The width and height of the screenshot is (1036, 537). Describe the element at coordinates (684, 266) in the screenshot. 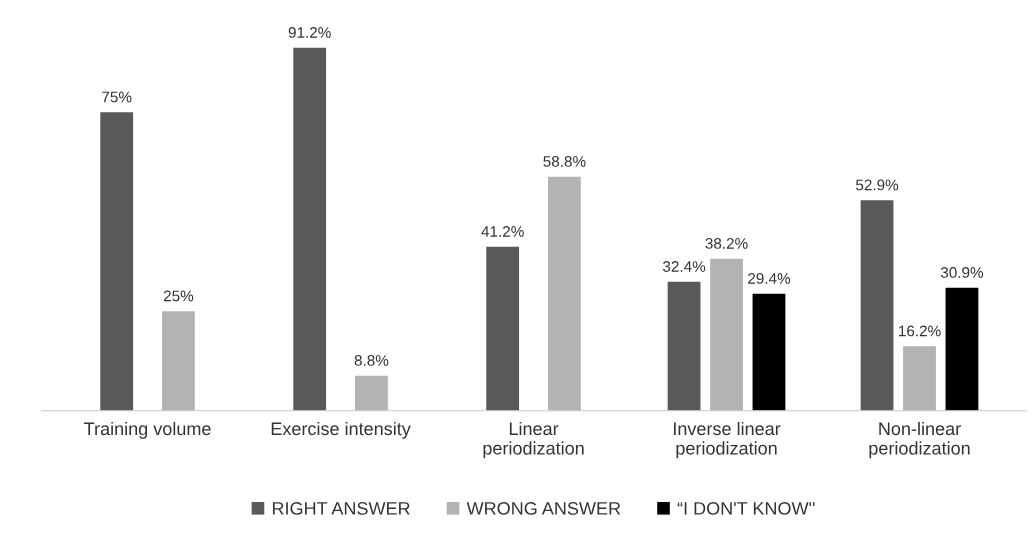

I see `data-label: 32.4%` at that location.